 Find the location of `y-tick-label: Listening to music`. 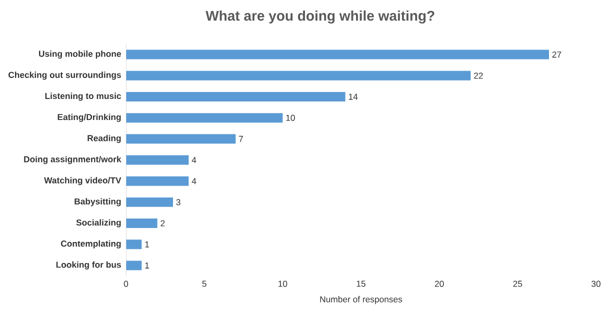

y-tick-label: Listening to music is located at coordinates (83, 96).